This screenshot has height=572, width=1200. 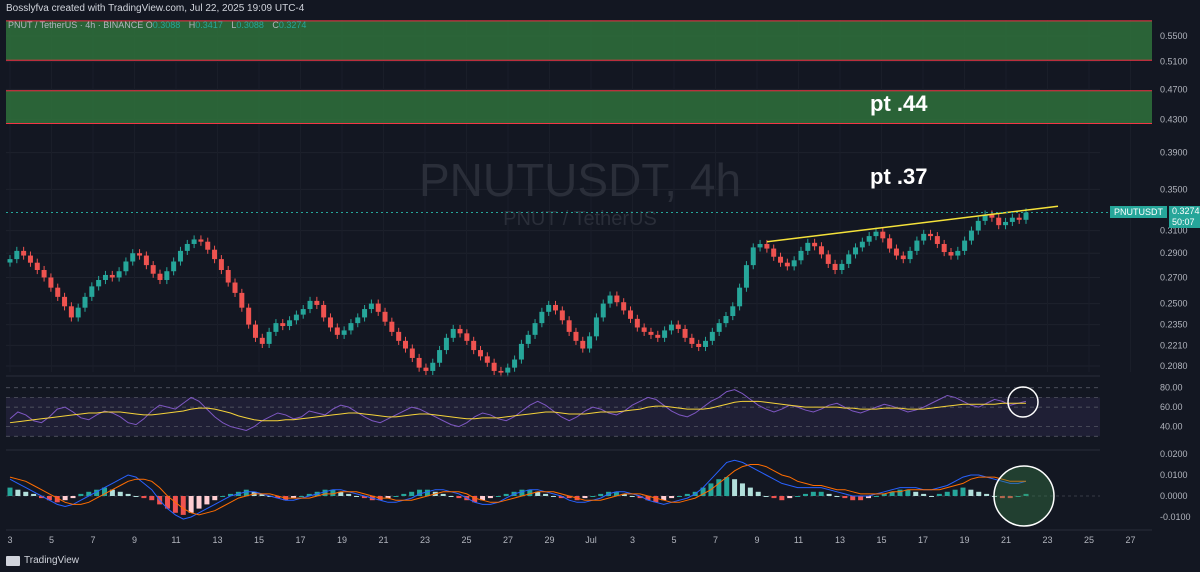 What do you see at coordinates (1174, 366) in the screenshot?
I see `price-axis-label: 0.2080` at bounding box center [1174, 366].